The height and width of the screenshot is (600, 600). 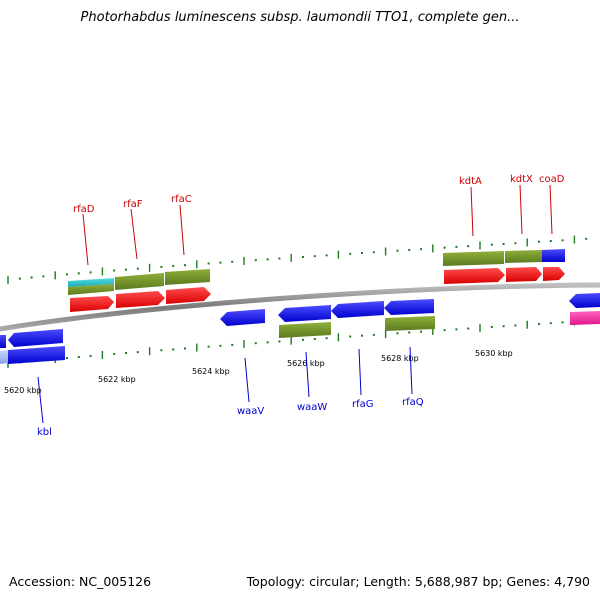 What do you see at coordinates (319, 194) in the screenshot?
I see `forward-gene-labels: rfaD rfaF rfaC kdtA kdtX coaD` at bounding box center [319, 194].